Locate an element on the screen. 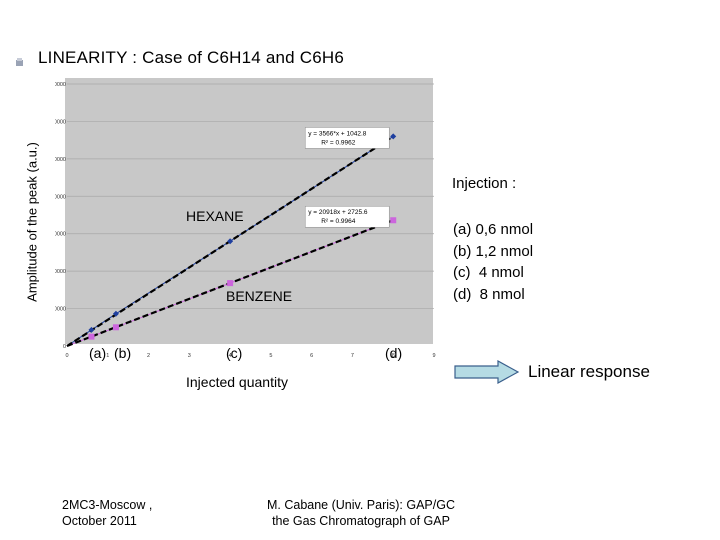 The image size is (720, 540). x-tick-label: 2 is located at coordinates (148, 355).